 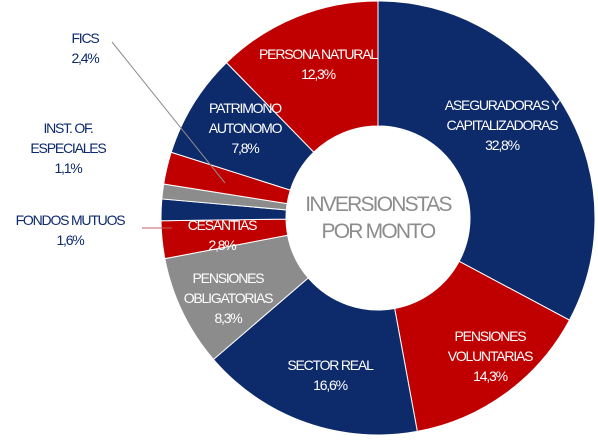 I want to click on category-label: FONDOS MUTUOS, so click(x=70, y=220).